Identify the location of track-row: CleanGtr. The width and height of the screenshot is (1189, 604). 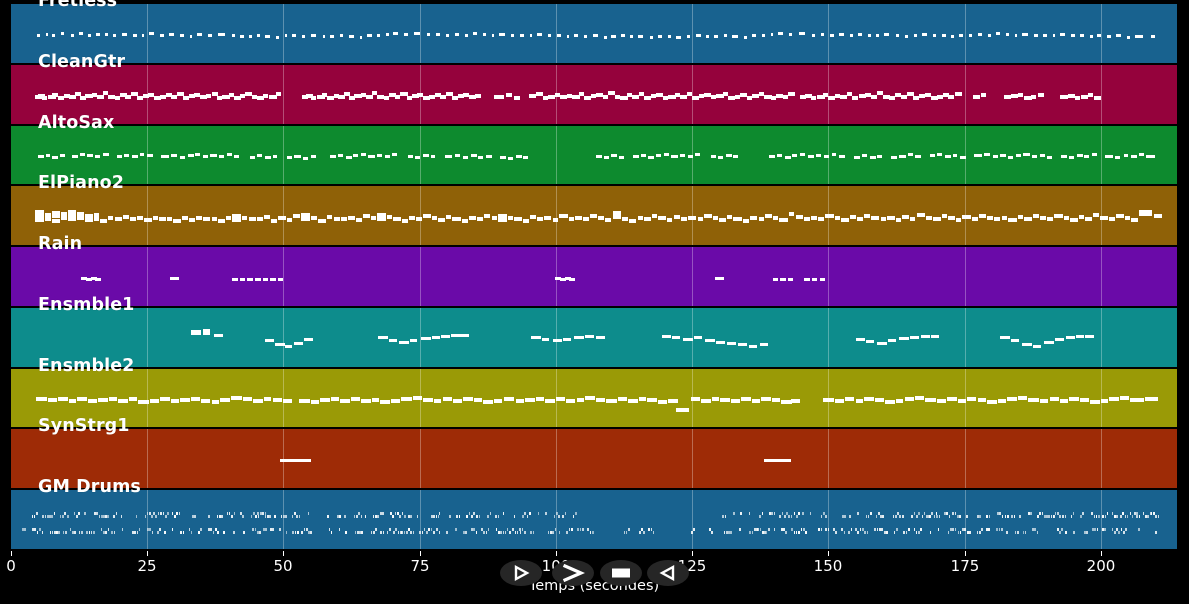
(594, 88).